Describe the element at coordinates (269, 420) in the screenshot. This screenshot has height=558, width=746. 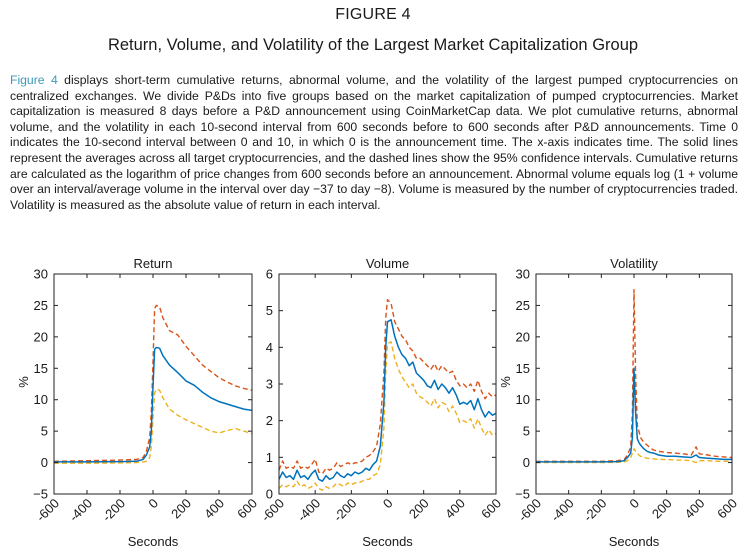
I see `y-tick-label: 2` at that location.